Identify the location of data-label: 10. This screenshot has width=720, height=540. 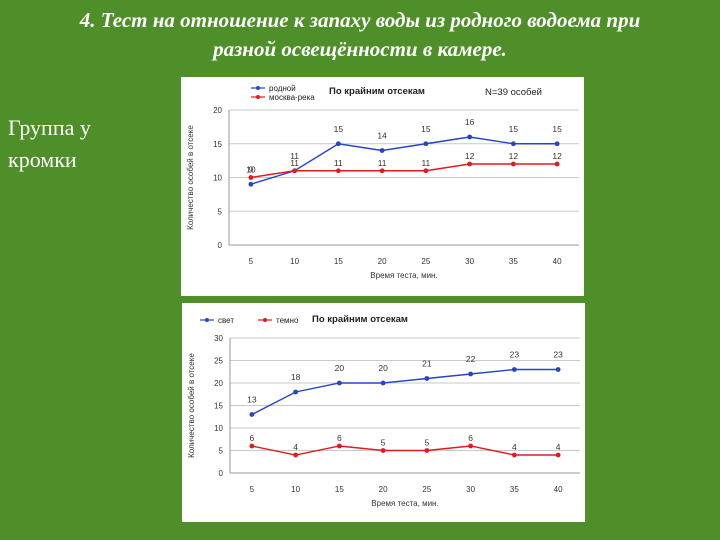
(251, 170).